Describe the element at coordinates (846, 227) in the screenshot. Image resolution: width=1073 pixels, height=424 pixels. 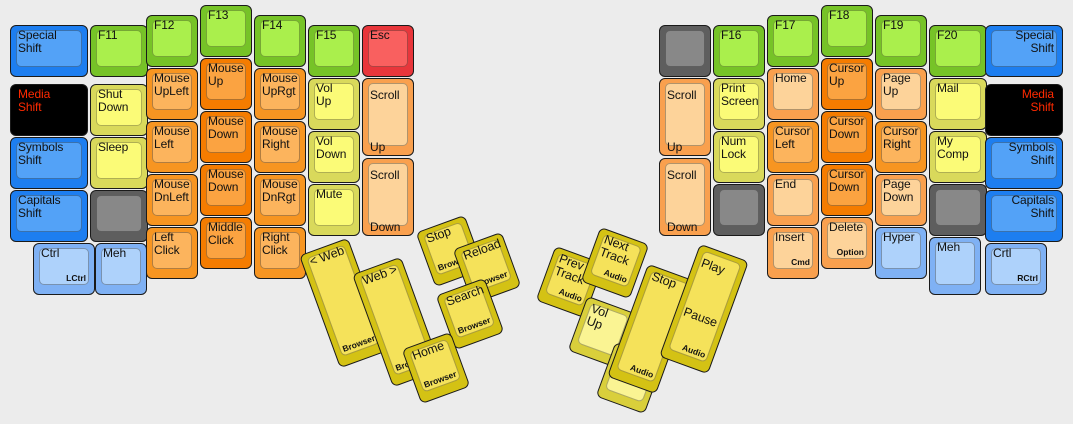
I see `key-label: Delete` at that location.